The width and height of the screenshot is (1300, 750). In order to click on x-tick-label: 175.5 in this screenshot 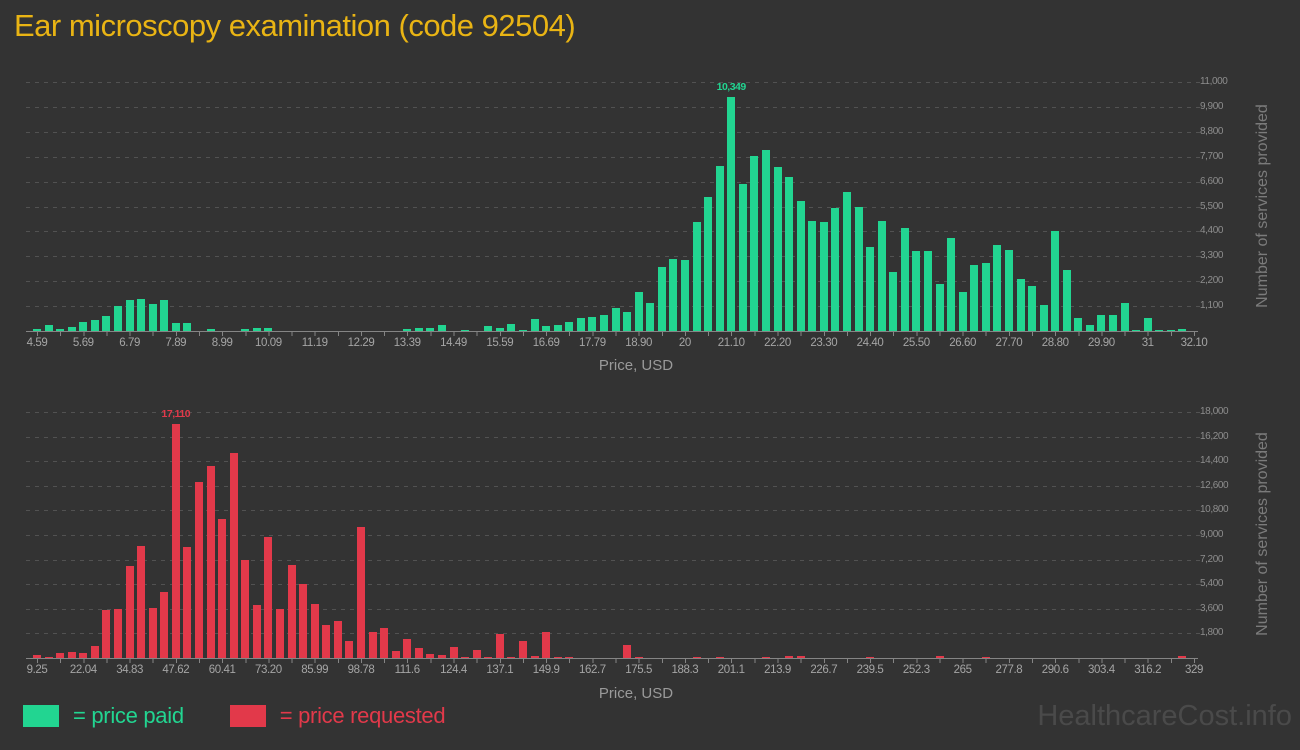, I will do `click(638, 670)`.